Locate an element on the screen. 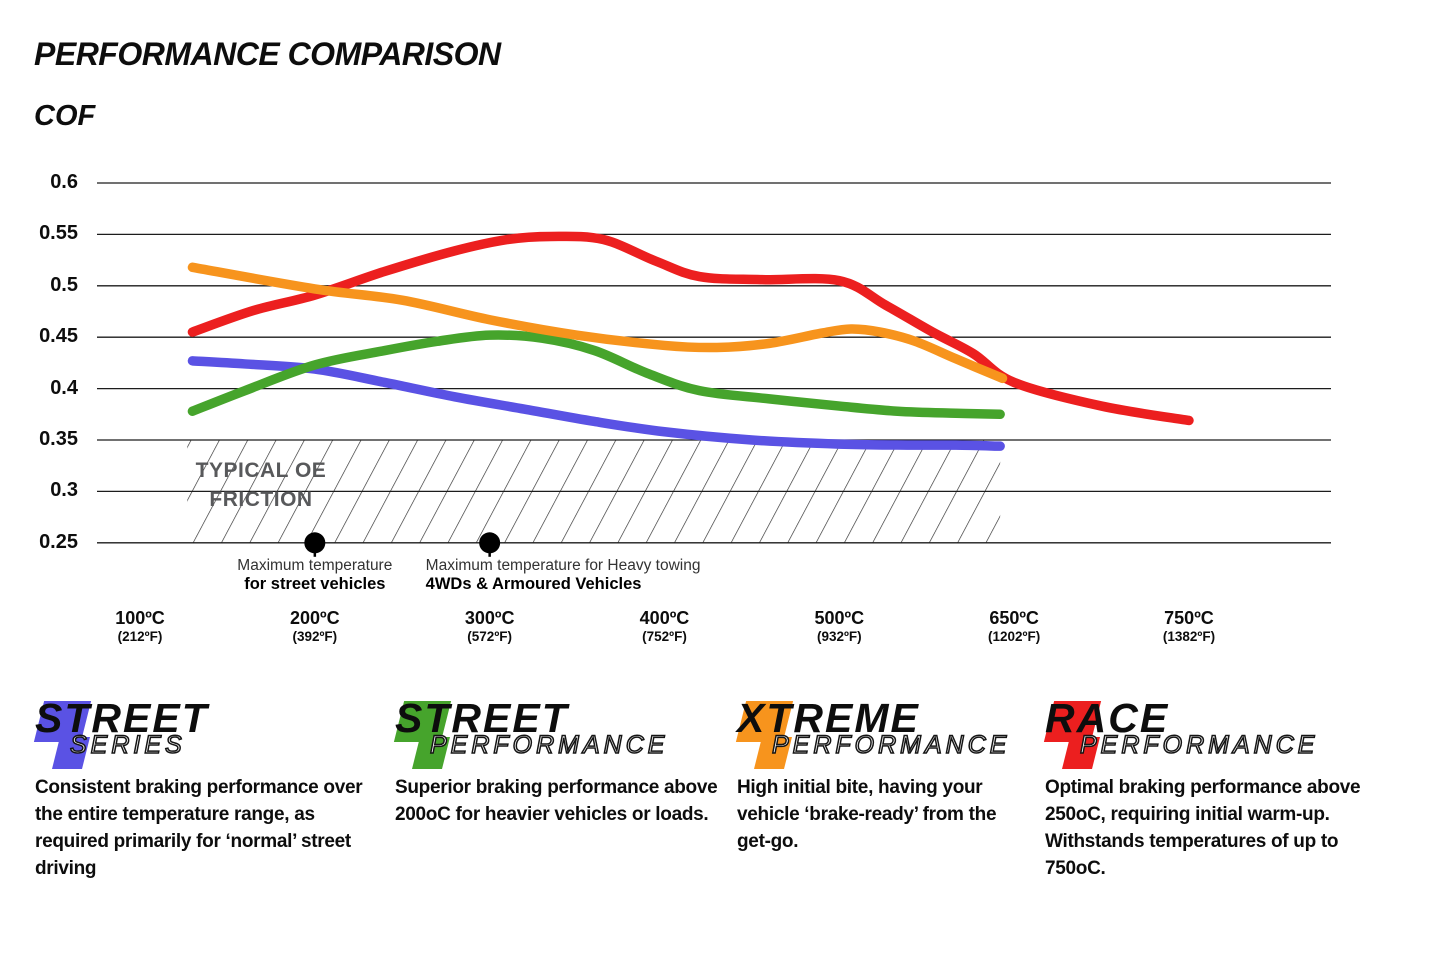 The image size is (1445, 972). x-tick-400: 400ºC (752ºF) is located at coordinates (664, 626).